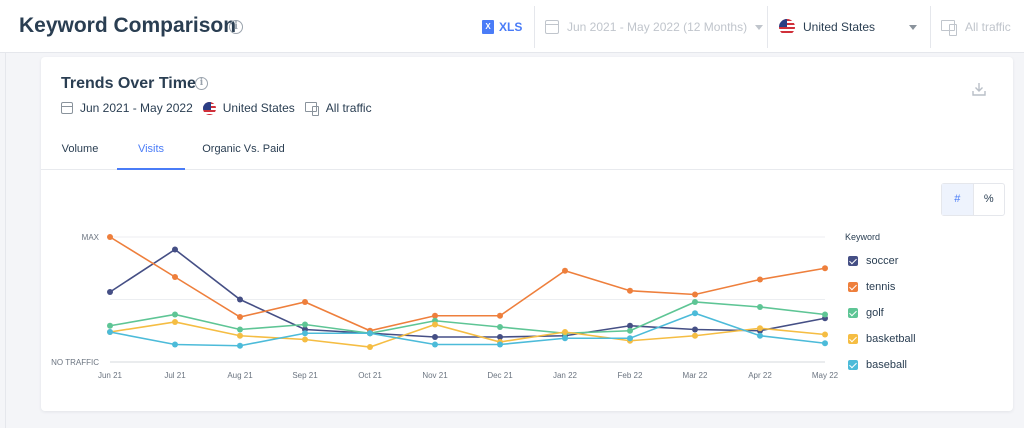 This screenshot has height=428, width=1024. Describe the element at coordinates (657, 27) in the screenshot. I see `date-range-label: Jun 2021 - May 2022 (12 Months)` at that location.